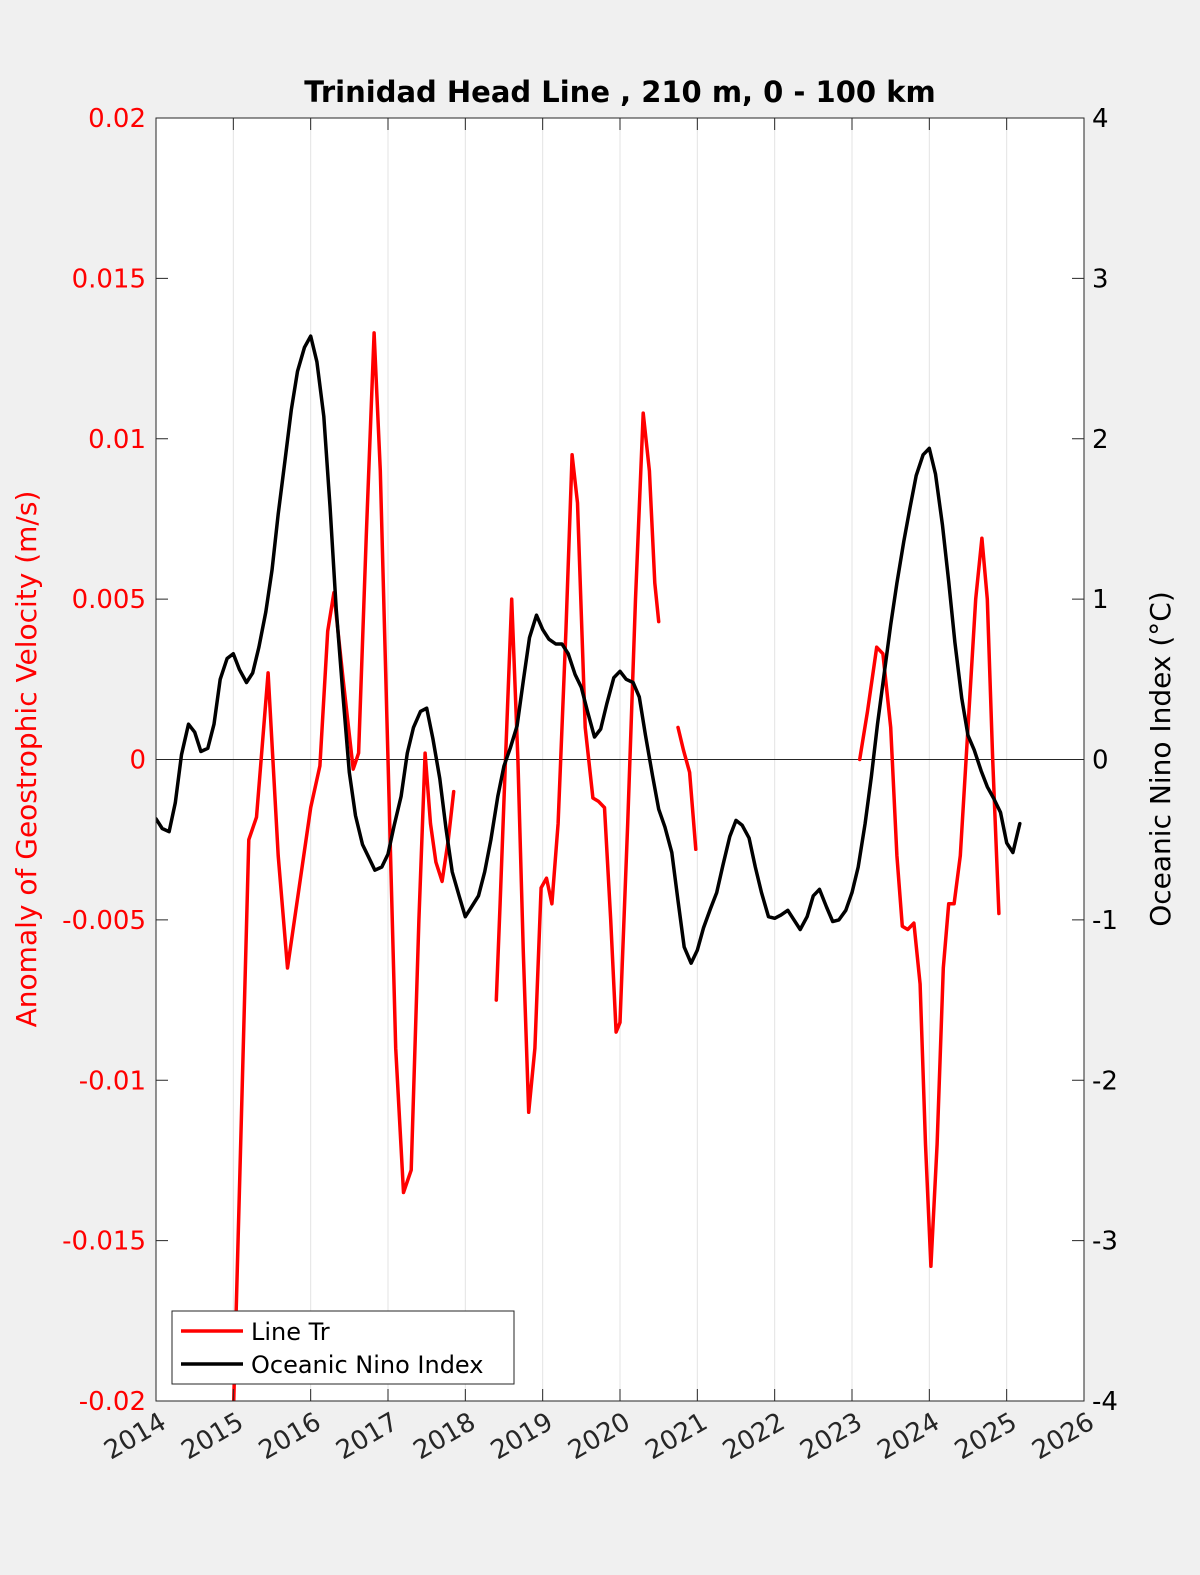  Describe the element at coordinates (112, 1402) in the screenshot. I see `left-tick-label: -0.02` at that location.